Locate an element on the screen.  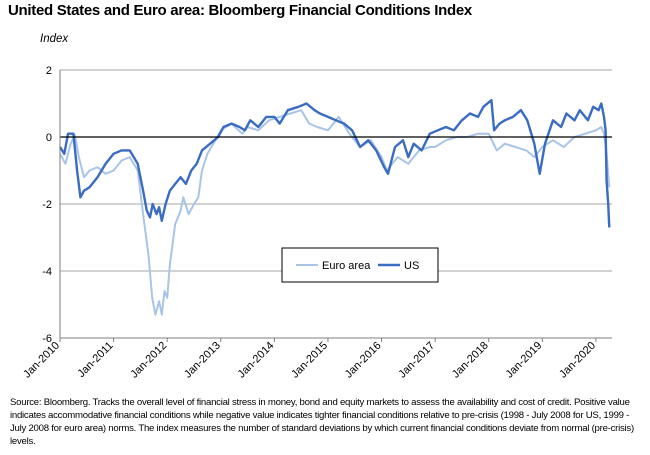
x-tick-label: Jan-2012 is located at coordinates (148, 360).